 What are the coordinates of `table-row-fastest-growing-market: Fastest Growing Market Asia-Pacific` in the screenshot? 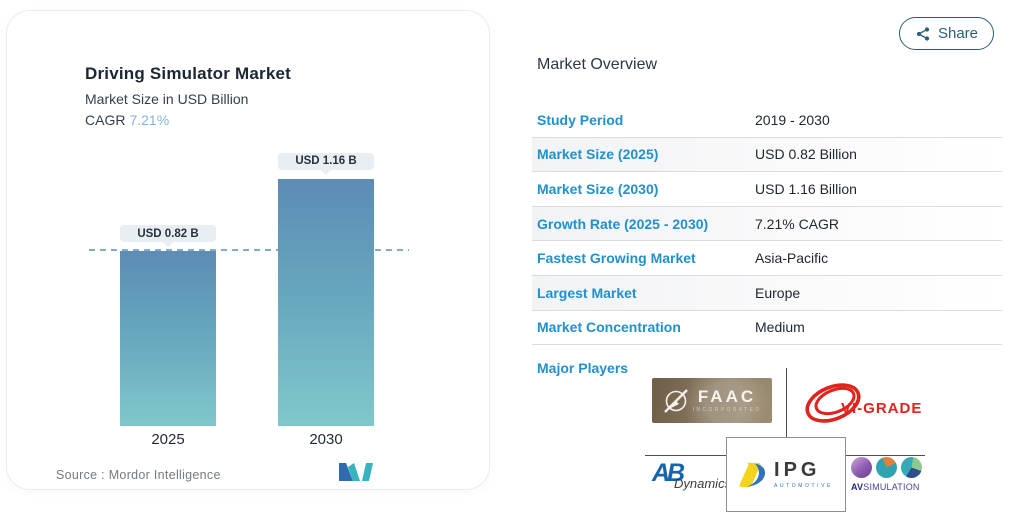 It's located at (767, 258).